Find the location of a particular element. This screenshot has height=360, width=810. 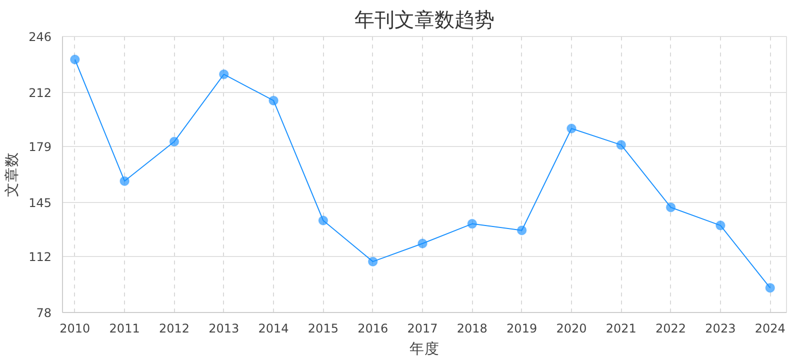

y-tick-label: 145 is located at coordinates (40, 203).